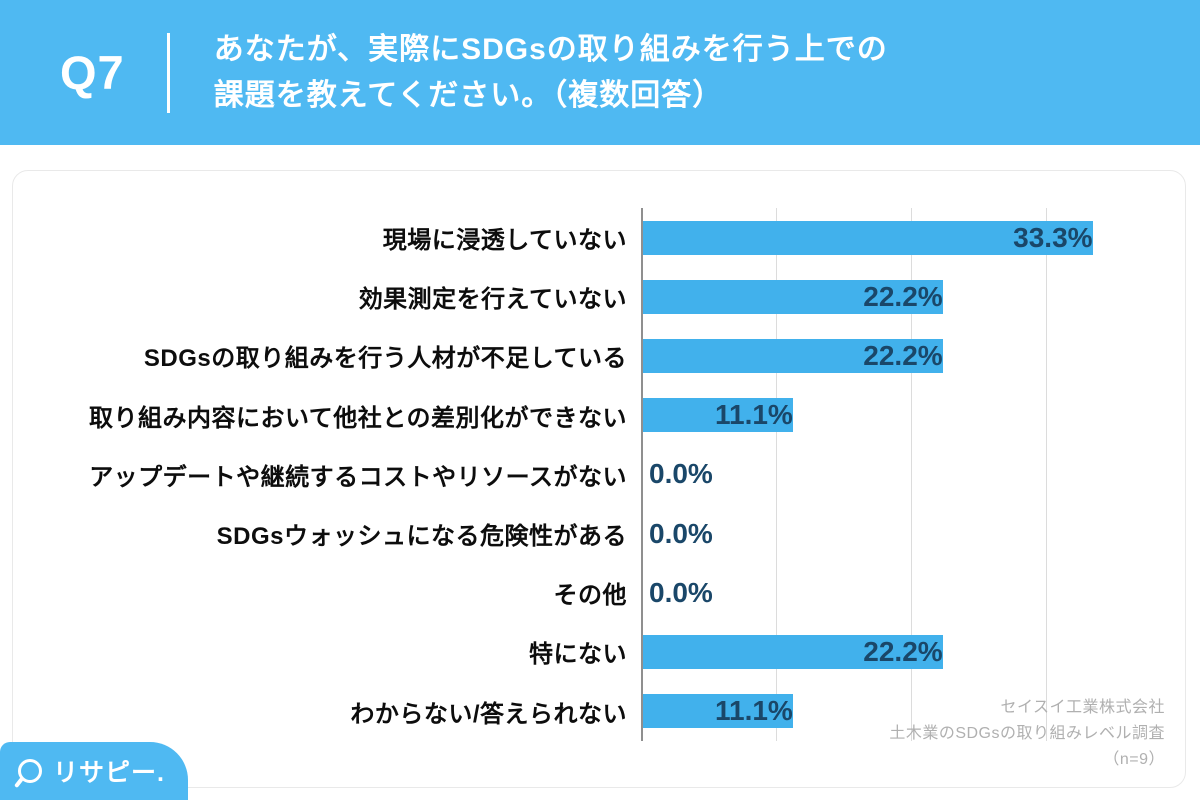  Describe the element at coordinates (1053, 237) in the screenshot. I see `value-label: 33.3%` at that location.